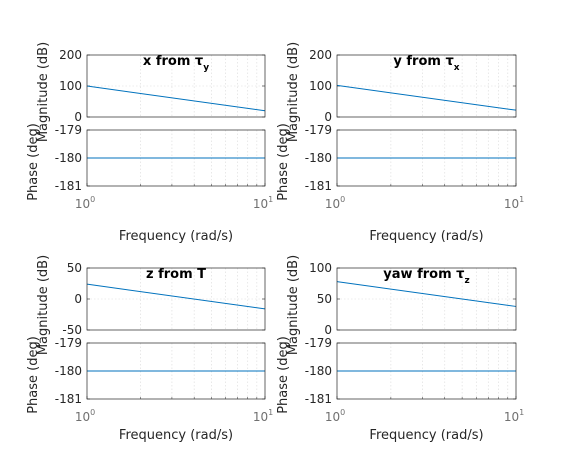 The width and height of the screenshot is (570, 450). I want to click on chart-title: y from τx, so click(426, 63).